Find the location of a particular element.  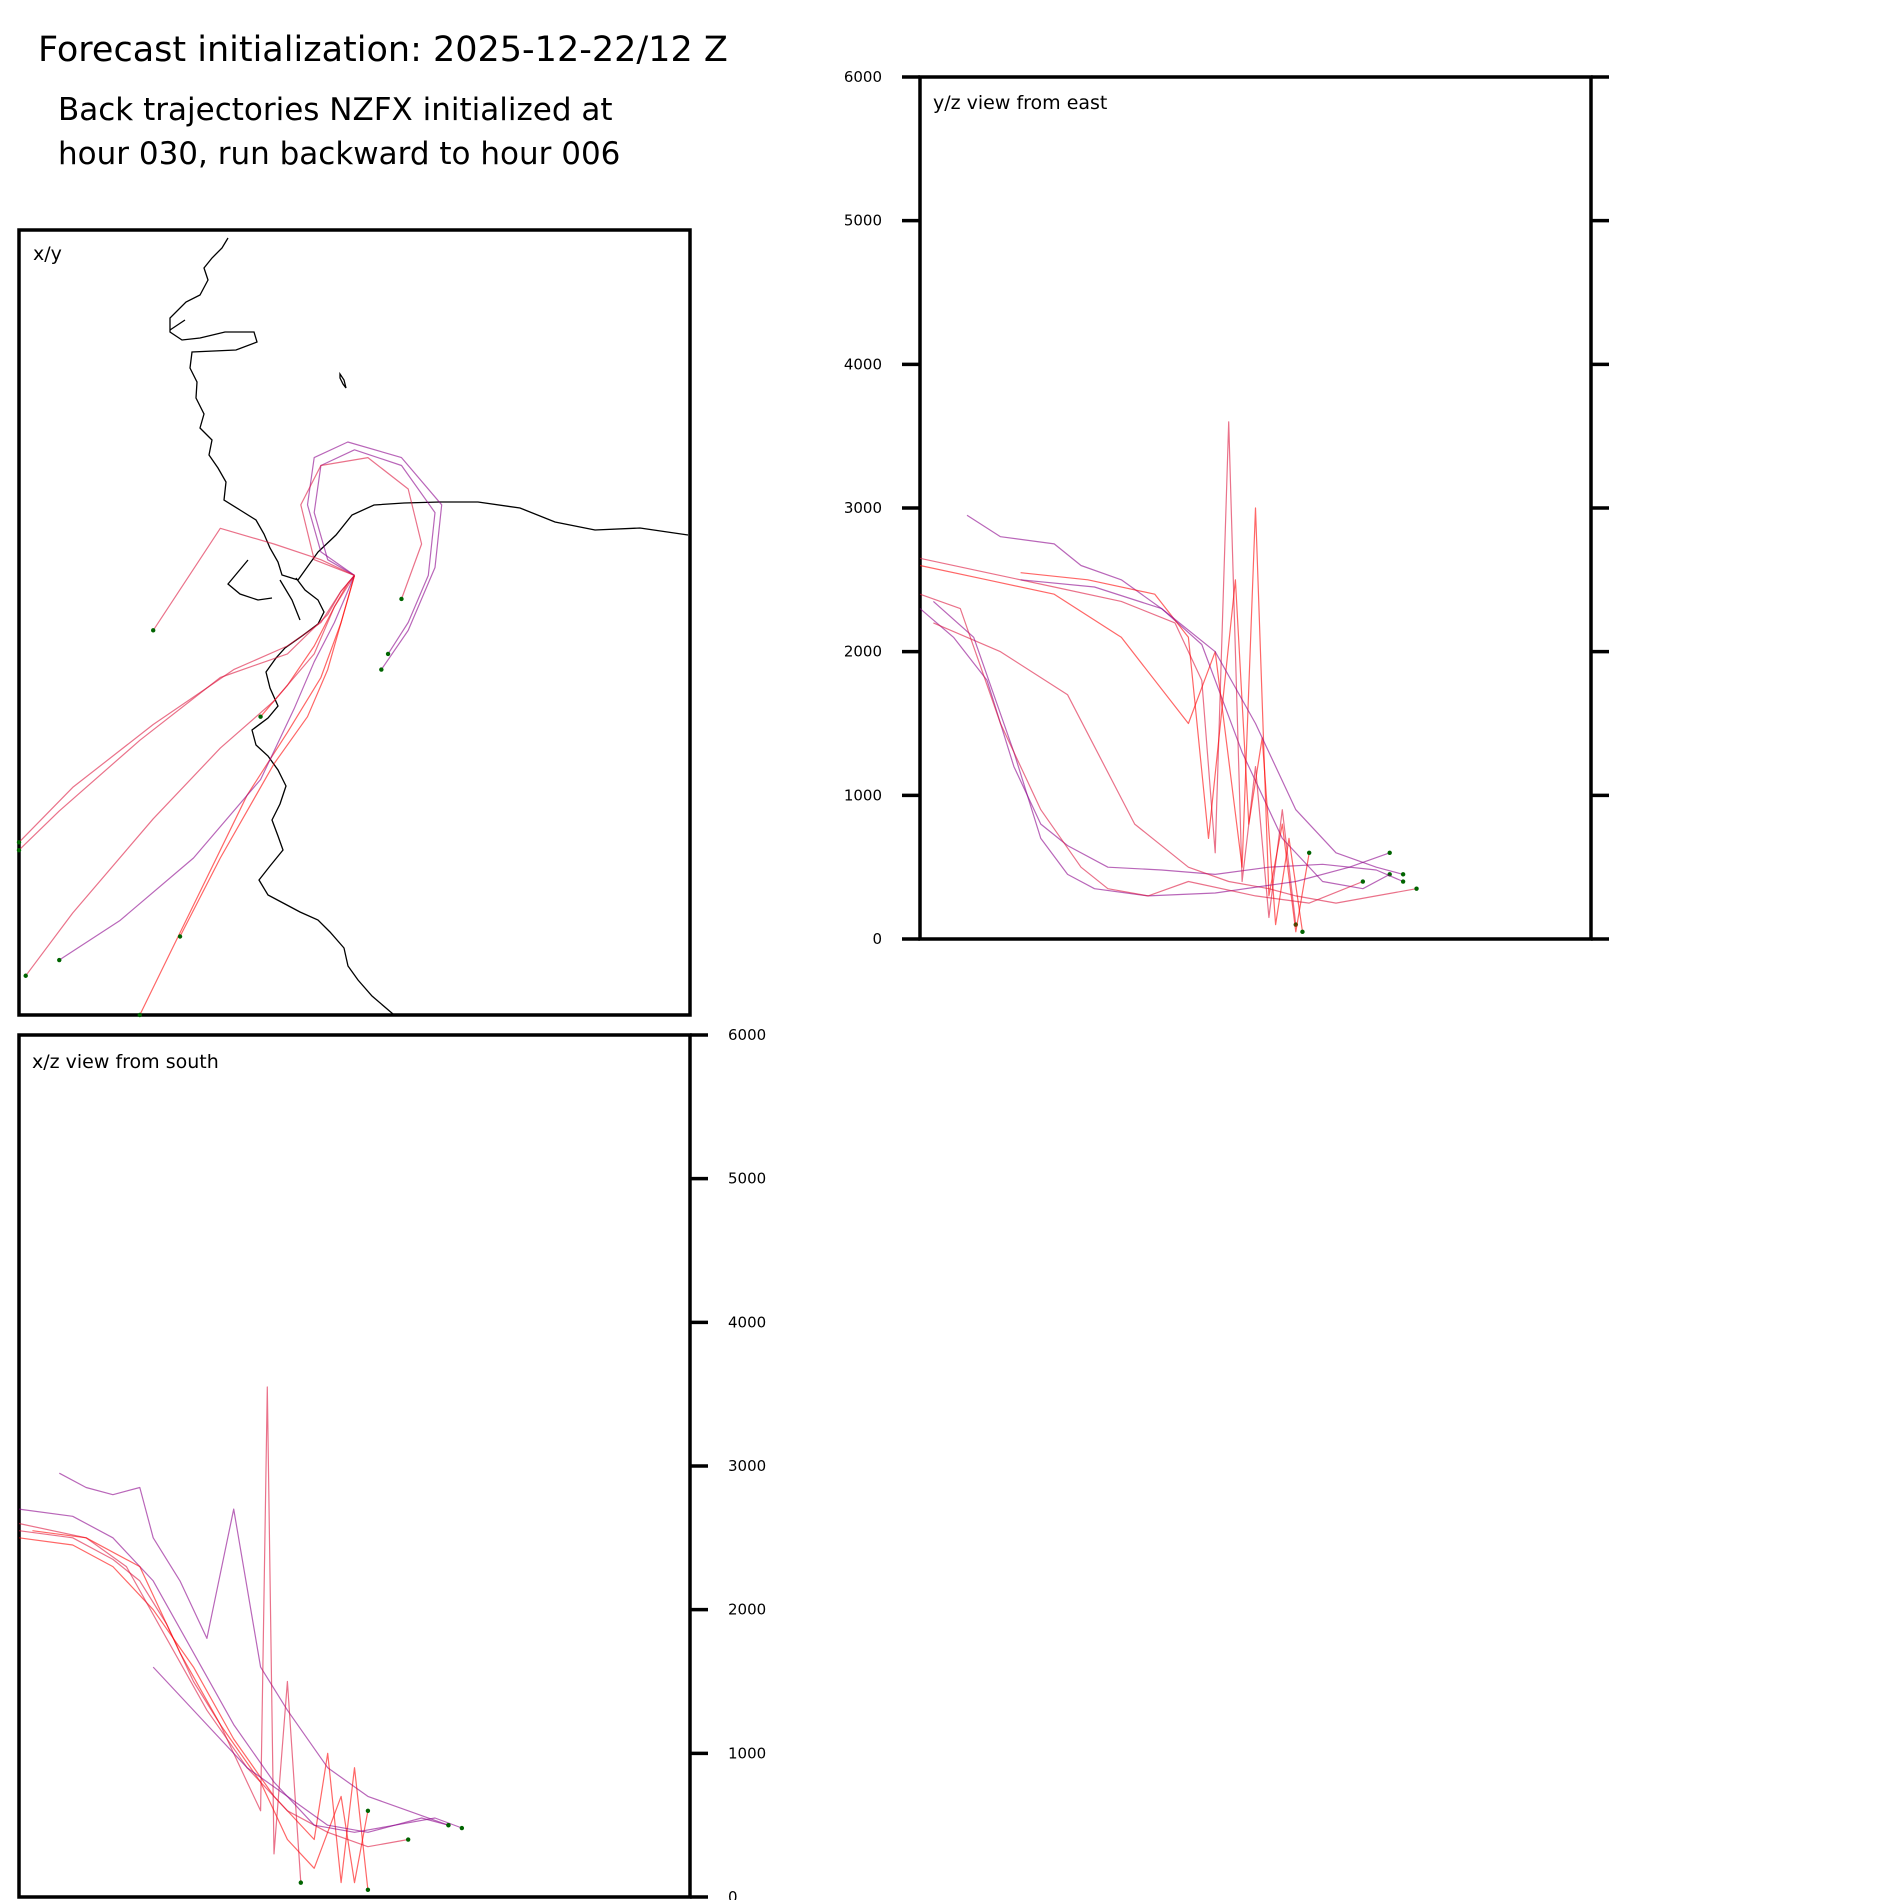

figure-title: Forecast initialization: 2025-12-22/12 Z is located at coordinates (383, 50).